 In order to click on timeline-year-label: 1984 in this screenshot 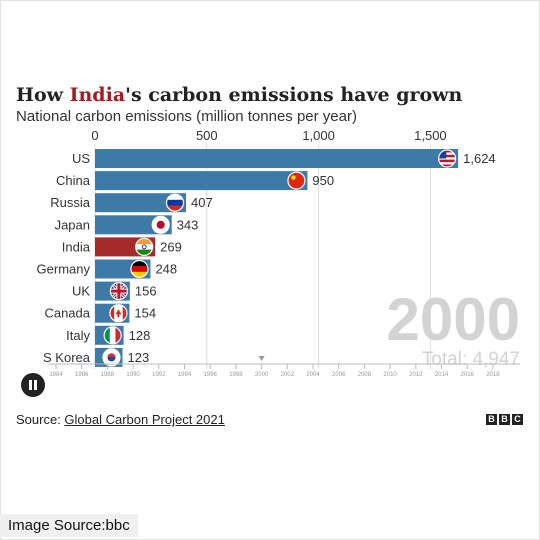, I will do `click(56, 375)`.